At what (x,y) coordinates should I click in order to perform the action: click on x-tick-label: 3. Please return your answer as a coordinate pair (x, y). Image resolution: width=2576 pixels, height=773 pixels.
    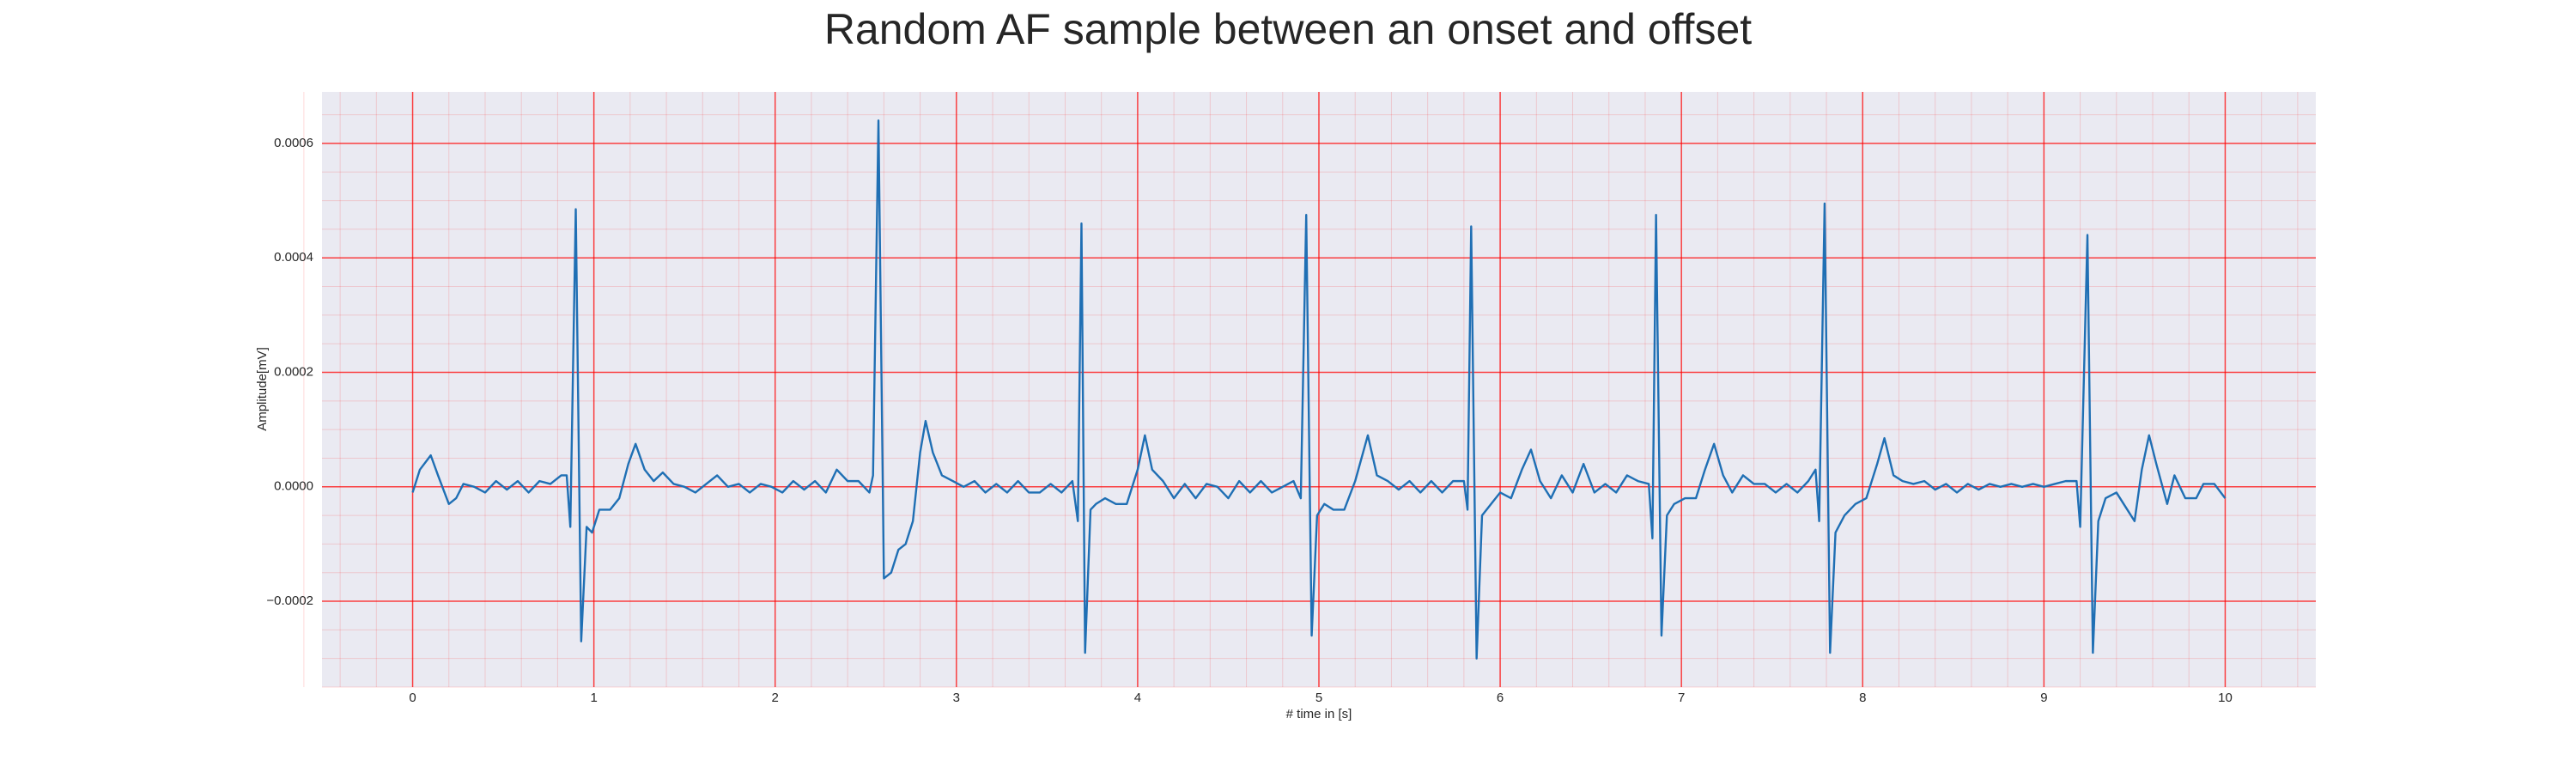
    Looking at the image, I should click on (957, 698).